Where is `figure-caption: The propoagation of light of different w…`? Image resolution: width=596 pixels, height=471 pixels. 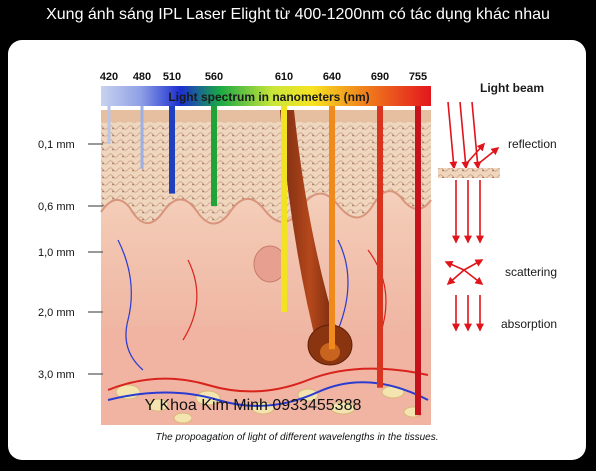 figure-caption: The propoagation of light of different w… is located at coordinates (297, 437).